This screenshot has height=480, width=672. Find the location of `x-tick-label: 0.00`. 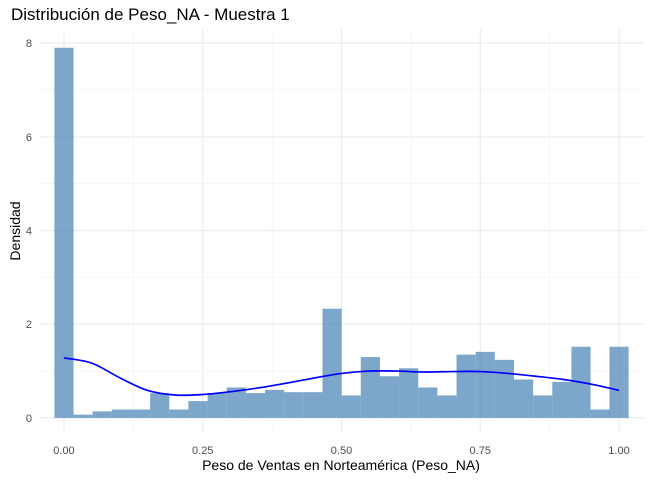

x-tick-label: 0.00 is located at coordinates (63, 451).